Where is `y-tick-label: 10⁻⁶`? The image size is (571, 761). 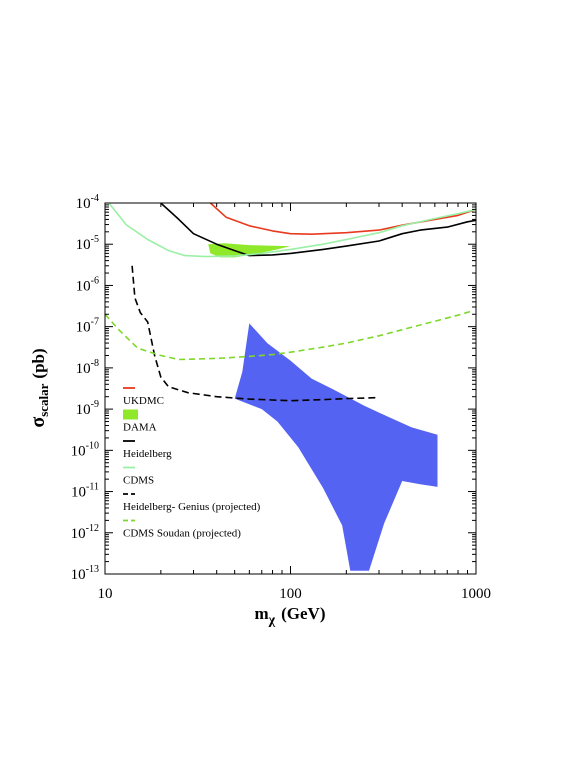 y-tick-label: 10⁻⁶ is located at coordinates (87, 284).